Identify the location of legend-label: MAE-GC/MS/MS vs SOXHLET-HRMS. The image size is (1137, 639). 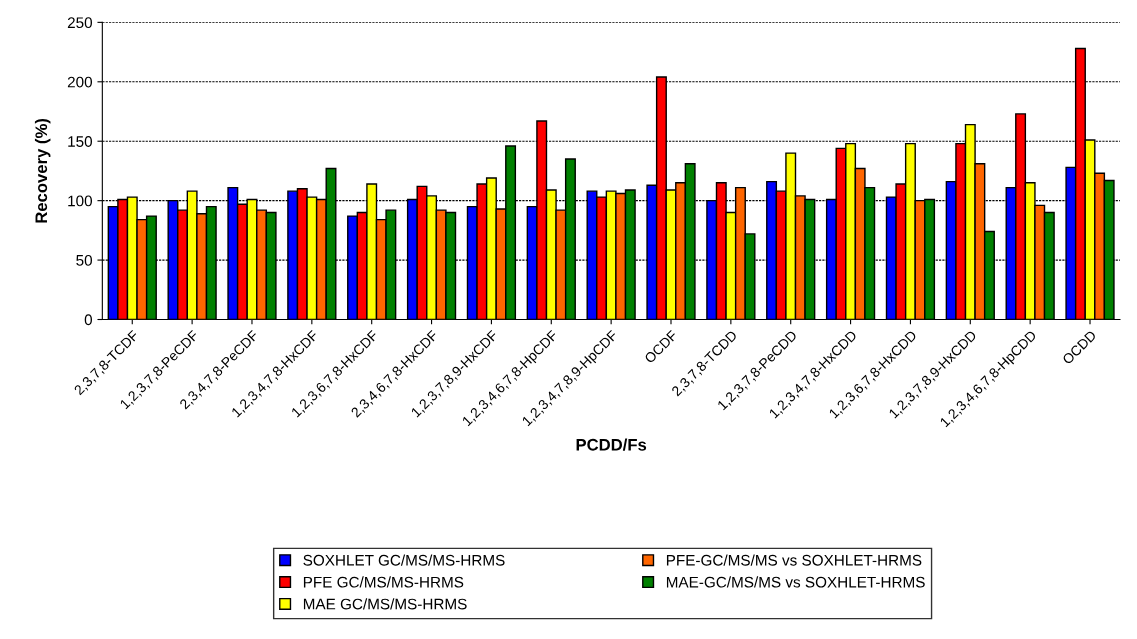
(795, 582).